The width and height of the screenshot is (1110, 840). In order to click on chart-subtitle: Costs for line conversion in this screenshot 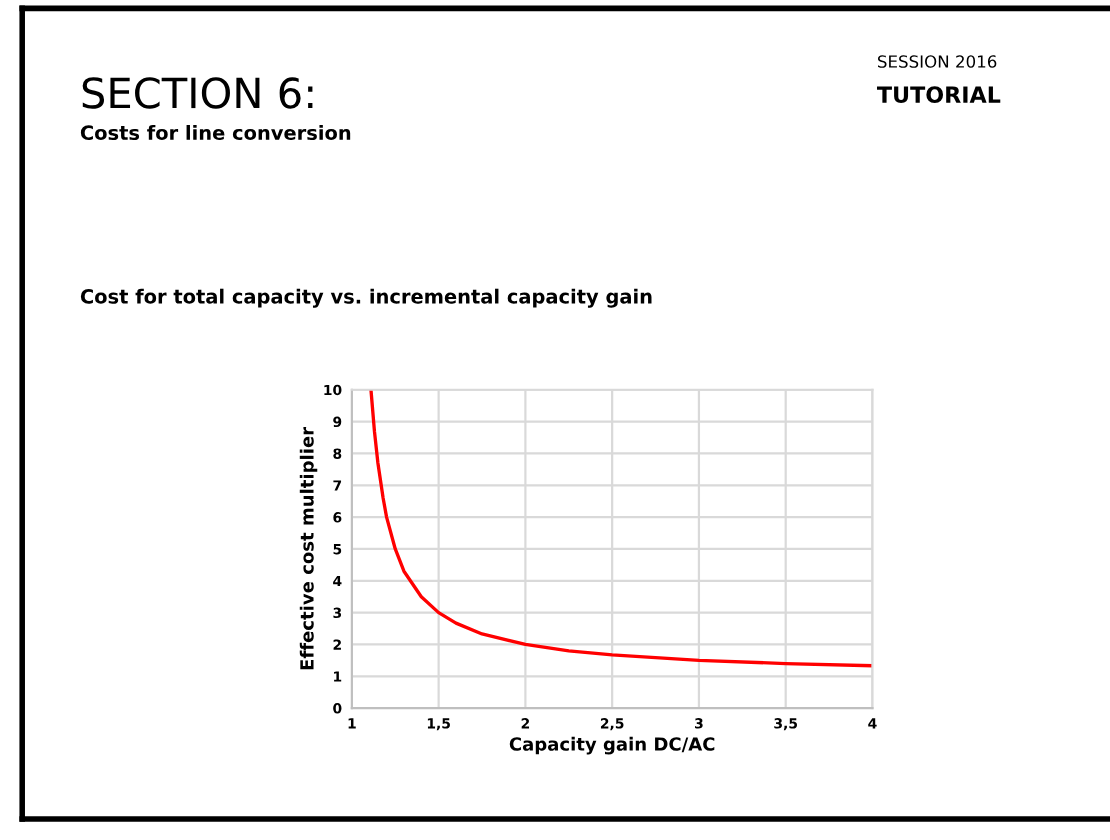, I will do `click(215, 132)`.